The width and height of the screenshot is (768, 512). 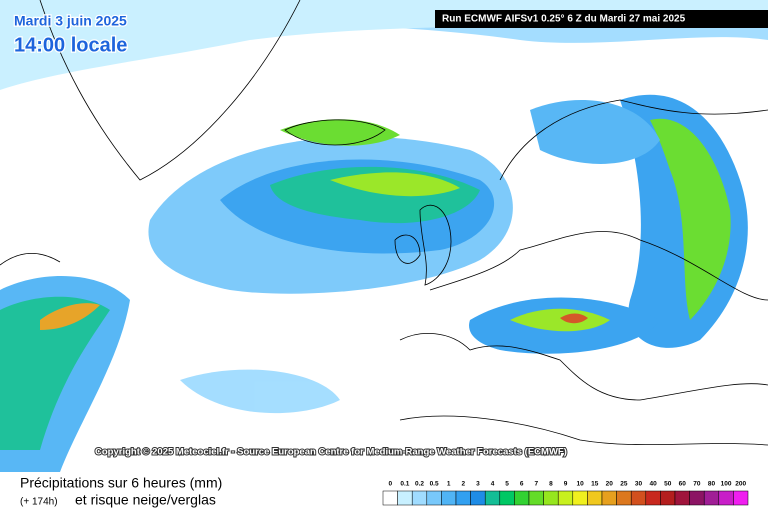 I want to click on scale-label: 30, so click(x=639, y=484).